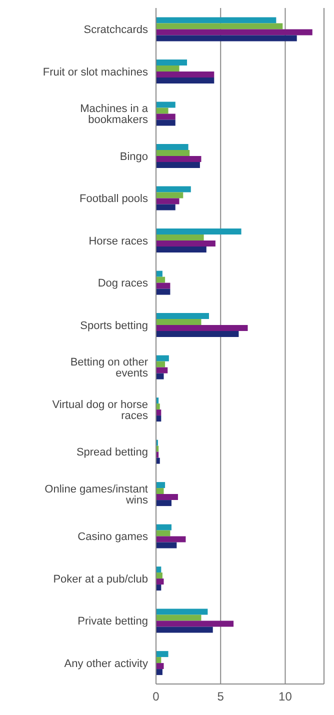 This screenshot has width=334, height=715. I want to click on y-tick-label: Bingo, so click(134, 156).